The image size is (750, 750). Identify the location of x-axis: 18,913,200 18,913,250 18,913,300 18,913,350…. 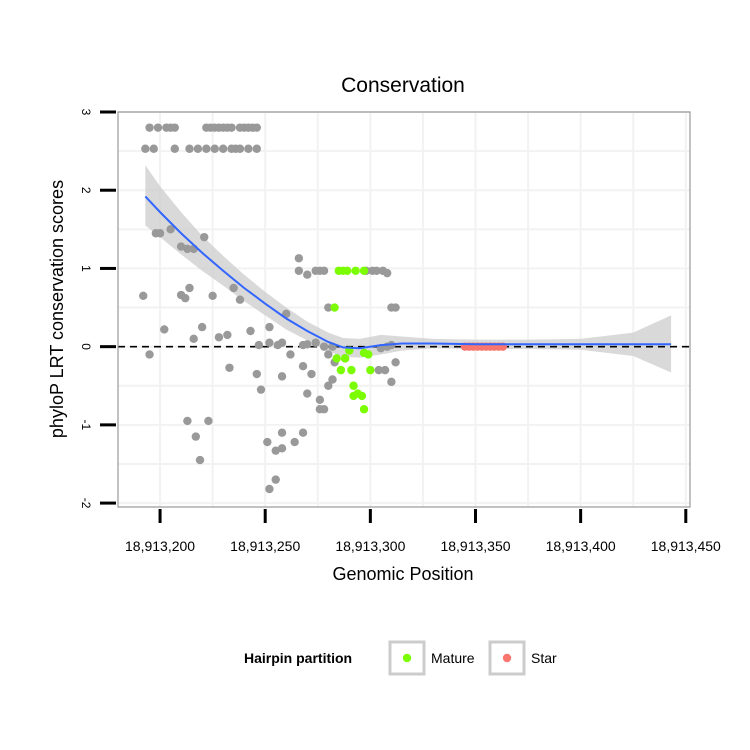
(423, 531).